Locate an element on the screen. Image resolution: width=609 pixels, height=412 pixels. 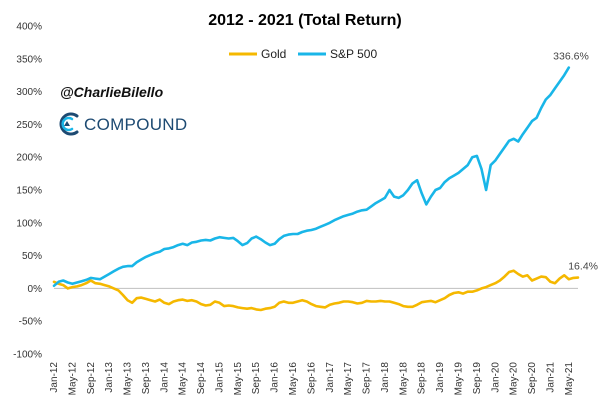
x-tick-label: Jan-15 is located at coordinates (219, 377).